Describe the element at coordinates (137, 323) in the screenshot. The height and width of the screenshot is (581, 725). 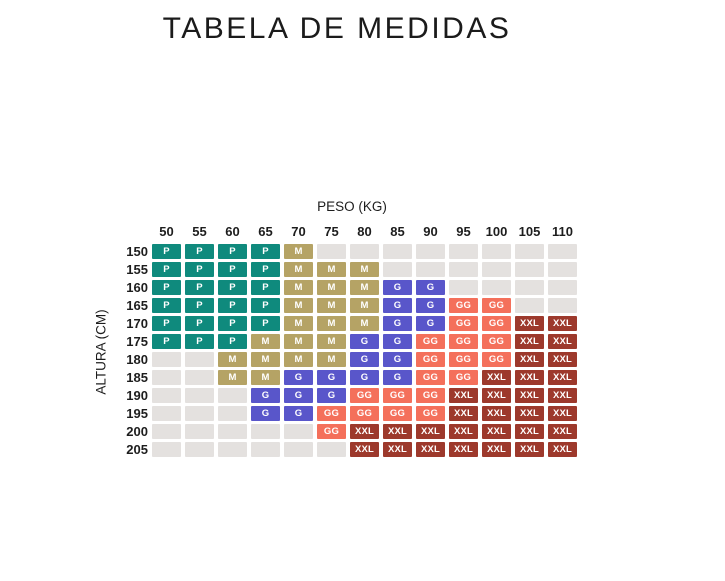
I see `y-tick-label: 170` at that location.